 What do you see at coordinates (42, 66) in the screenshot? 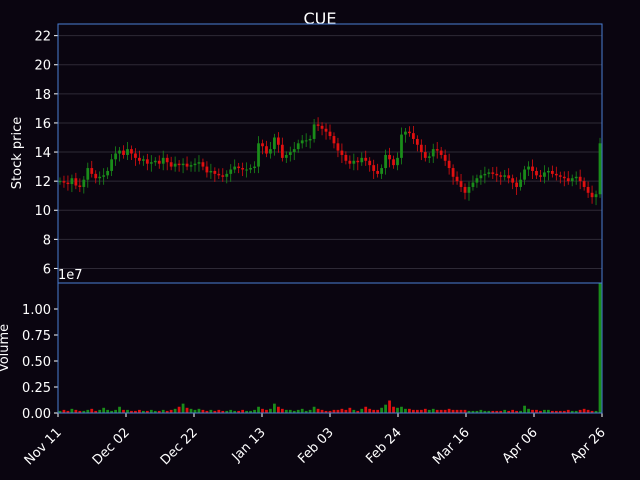
I see `price-y-tick-label: 20` at bounding box center [42, 66].